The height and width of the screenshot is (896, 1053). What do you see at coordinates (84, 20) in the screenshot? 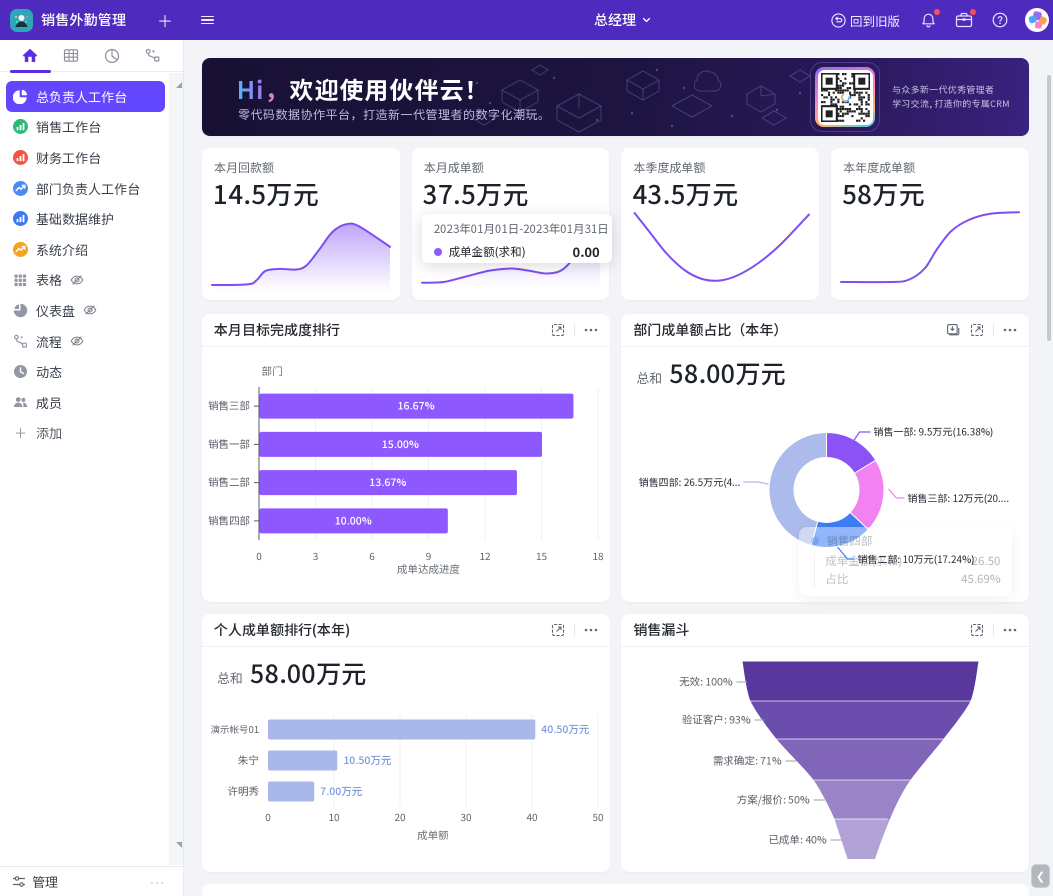
I see `app-title: 销售外勤管理` at bounding box center [84, 20].